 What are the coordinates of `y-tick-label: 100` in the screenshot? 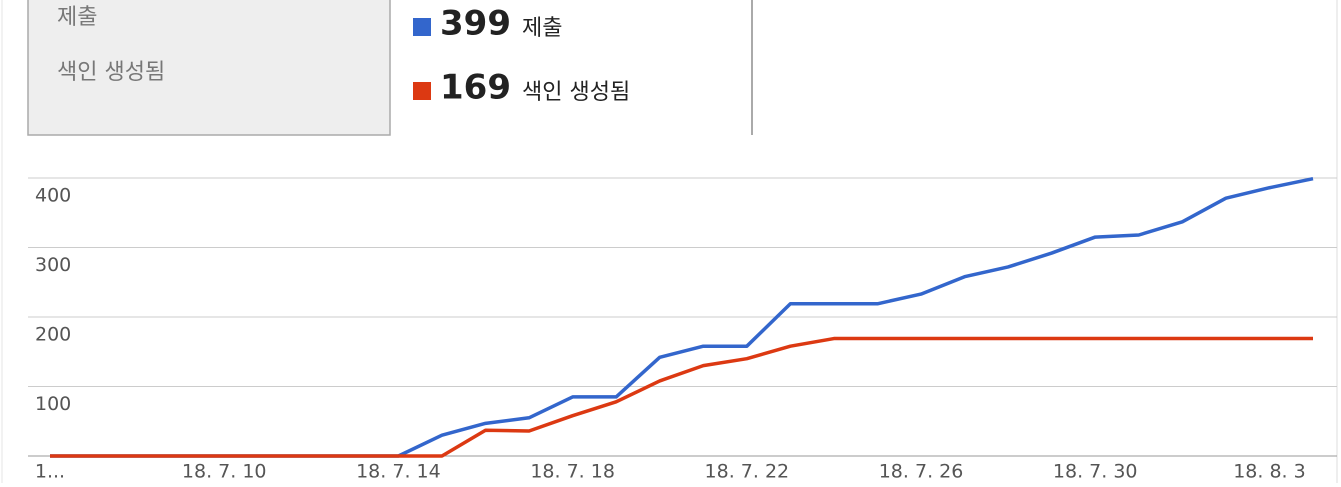 It's located at (53, 404).